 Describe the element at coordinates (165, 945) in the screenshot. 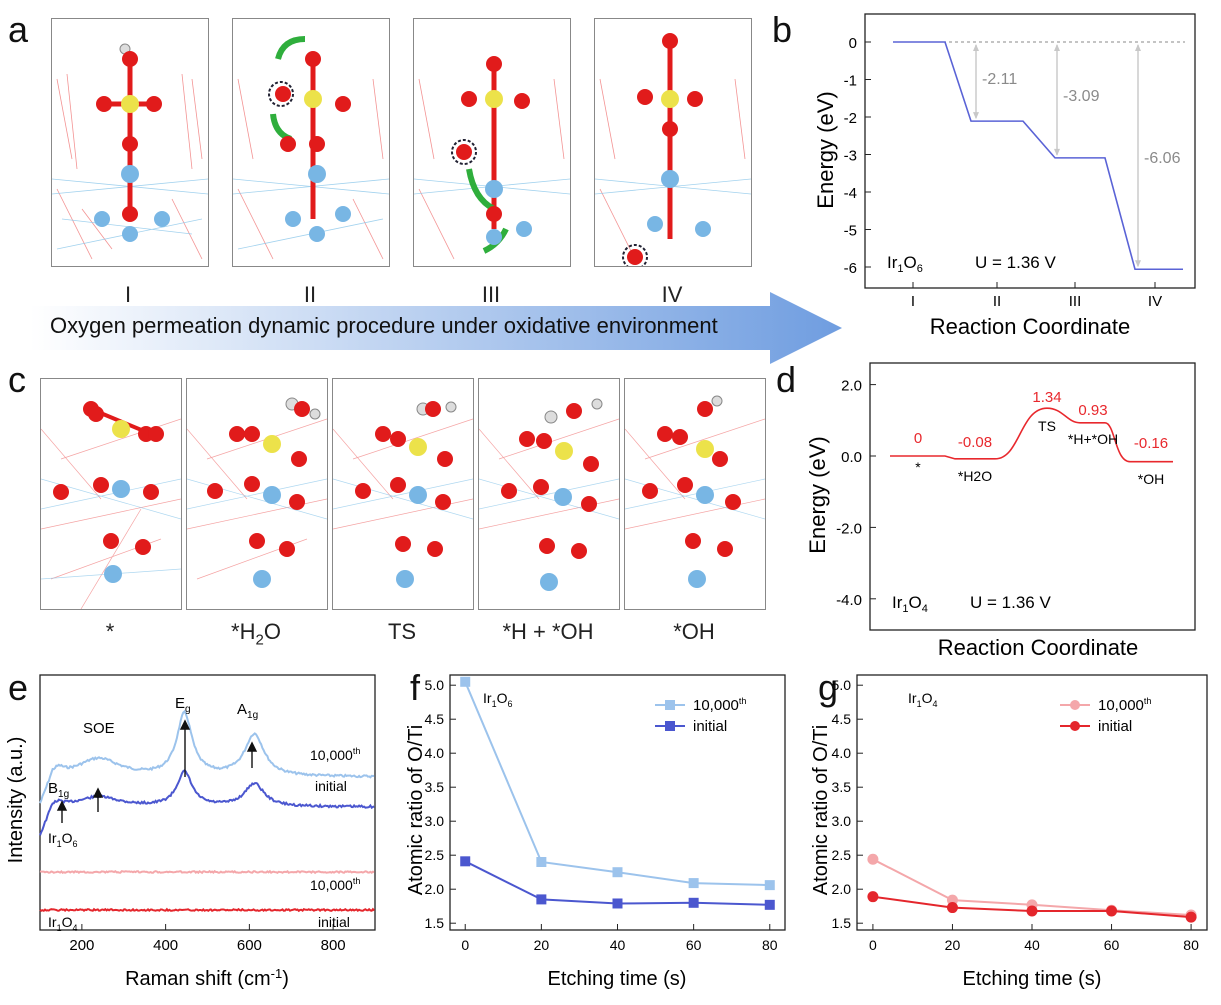

I see `x-tick-label: 400` at that location.